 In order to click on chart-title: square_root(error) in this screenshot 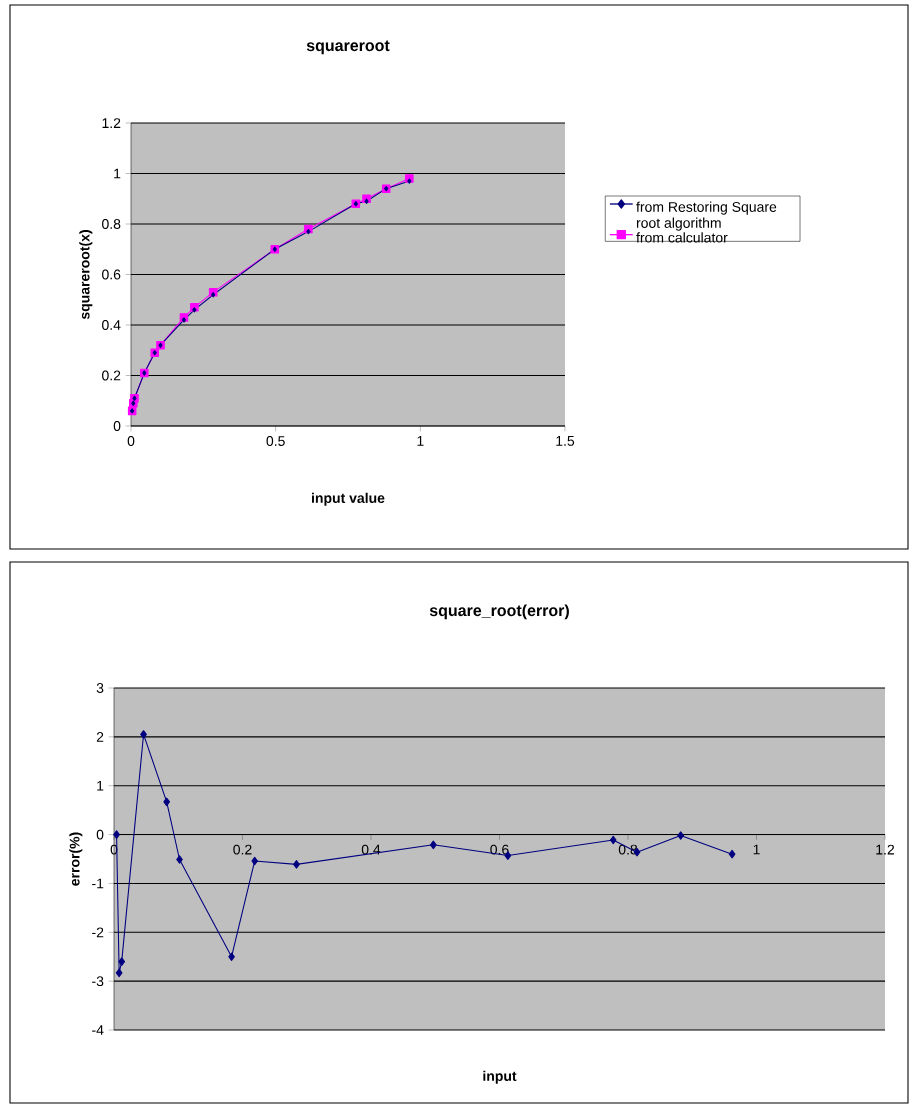, I will do `click(499, 612)`.